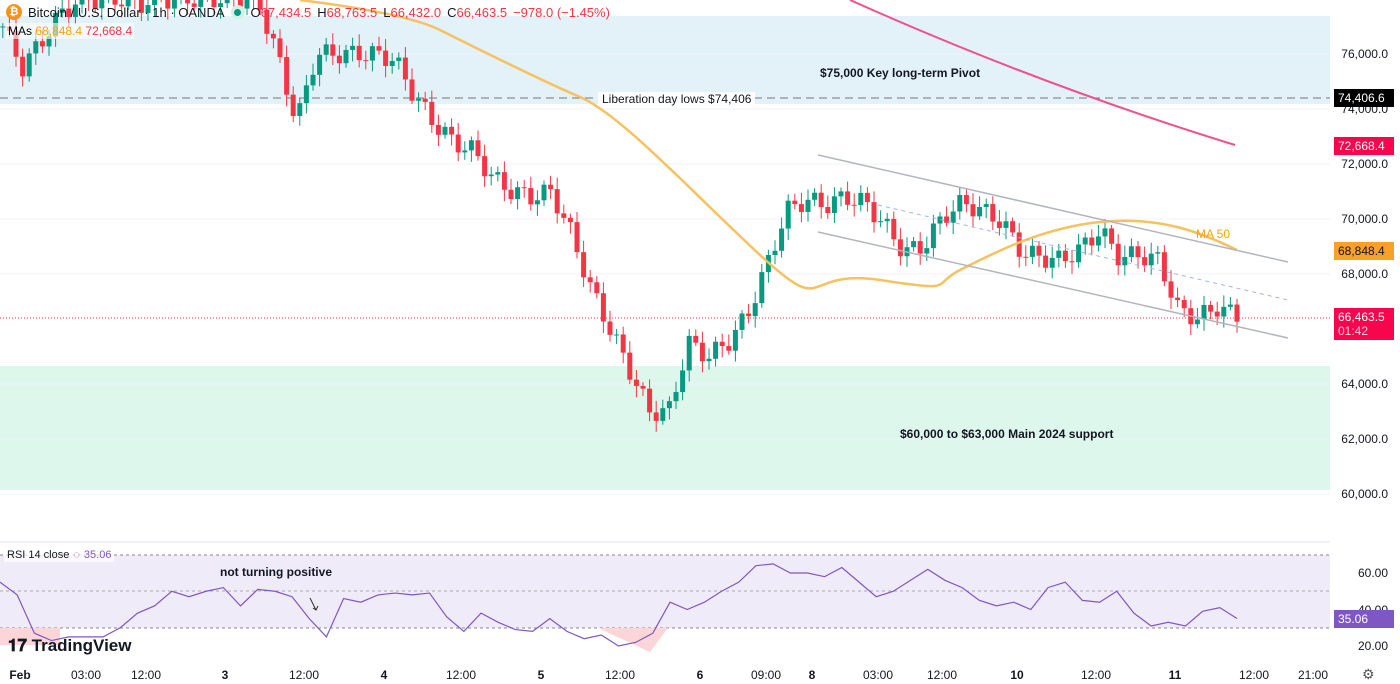 Image resolution: width=1400 pixels, height=684 pixels. I want to click on time-tick: 8, so click(812, 675).